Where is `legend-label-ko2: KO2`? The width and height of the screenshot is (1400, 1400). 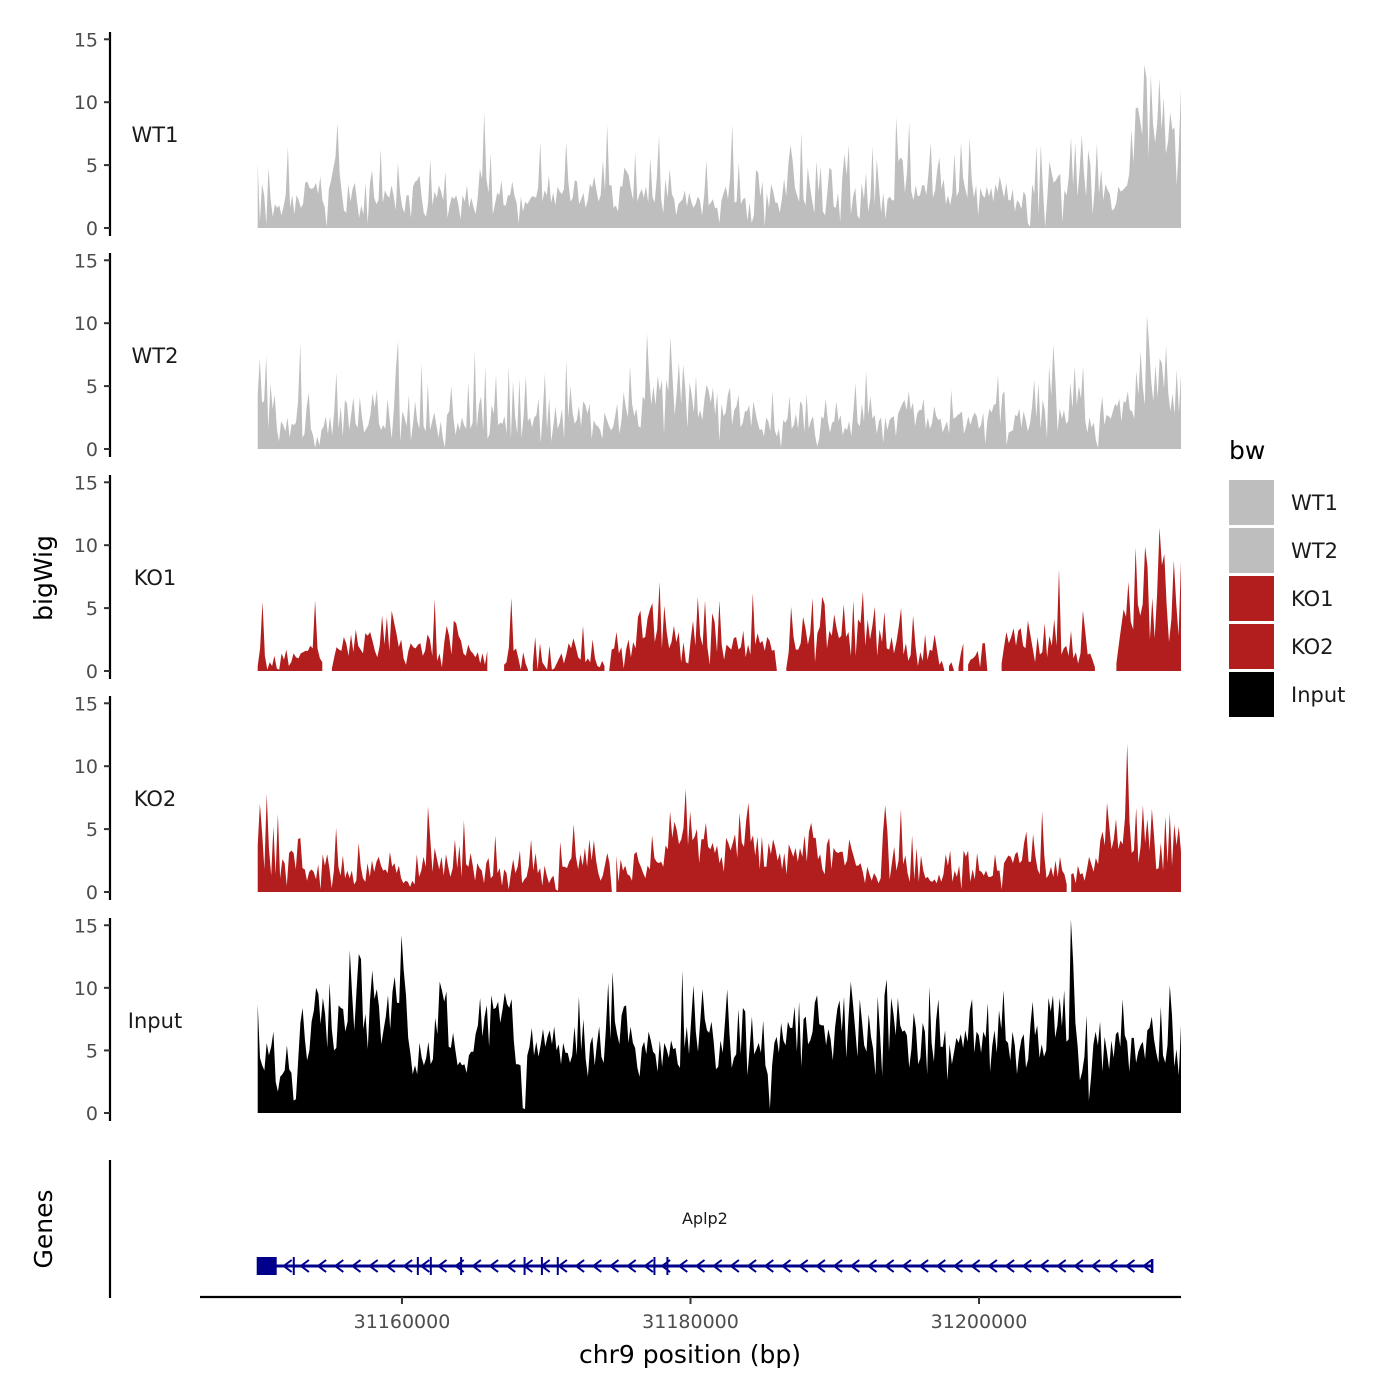
legend-label-ko2: KO2 is located at coordinates (1312, 647).